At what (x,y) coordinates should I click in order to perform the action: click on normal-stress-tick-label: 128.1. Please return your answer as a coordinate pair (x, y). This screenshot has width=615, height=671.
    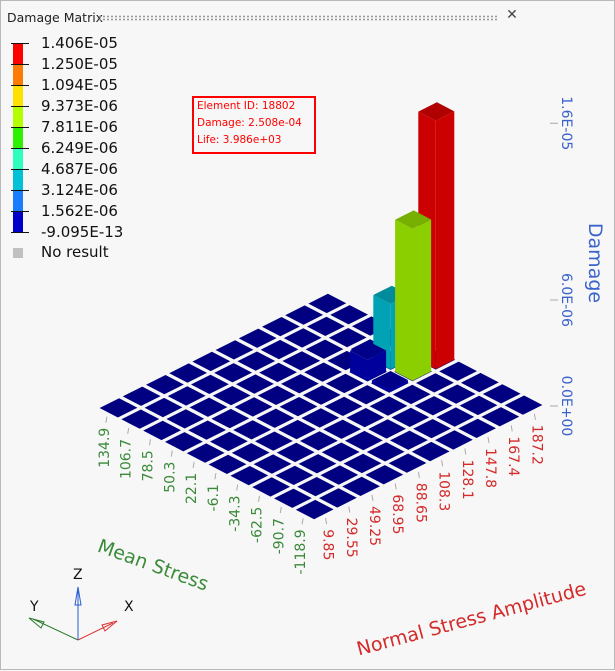
    Looking at the image, I should click on (467, 480).